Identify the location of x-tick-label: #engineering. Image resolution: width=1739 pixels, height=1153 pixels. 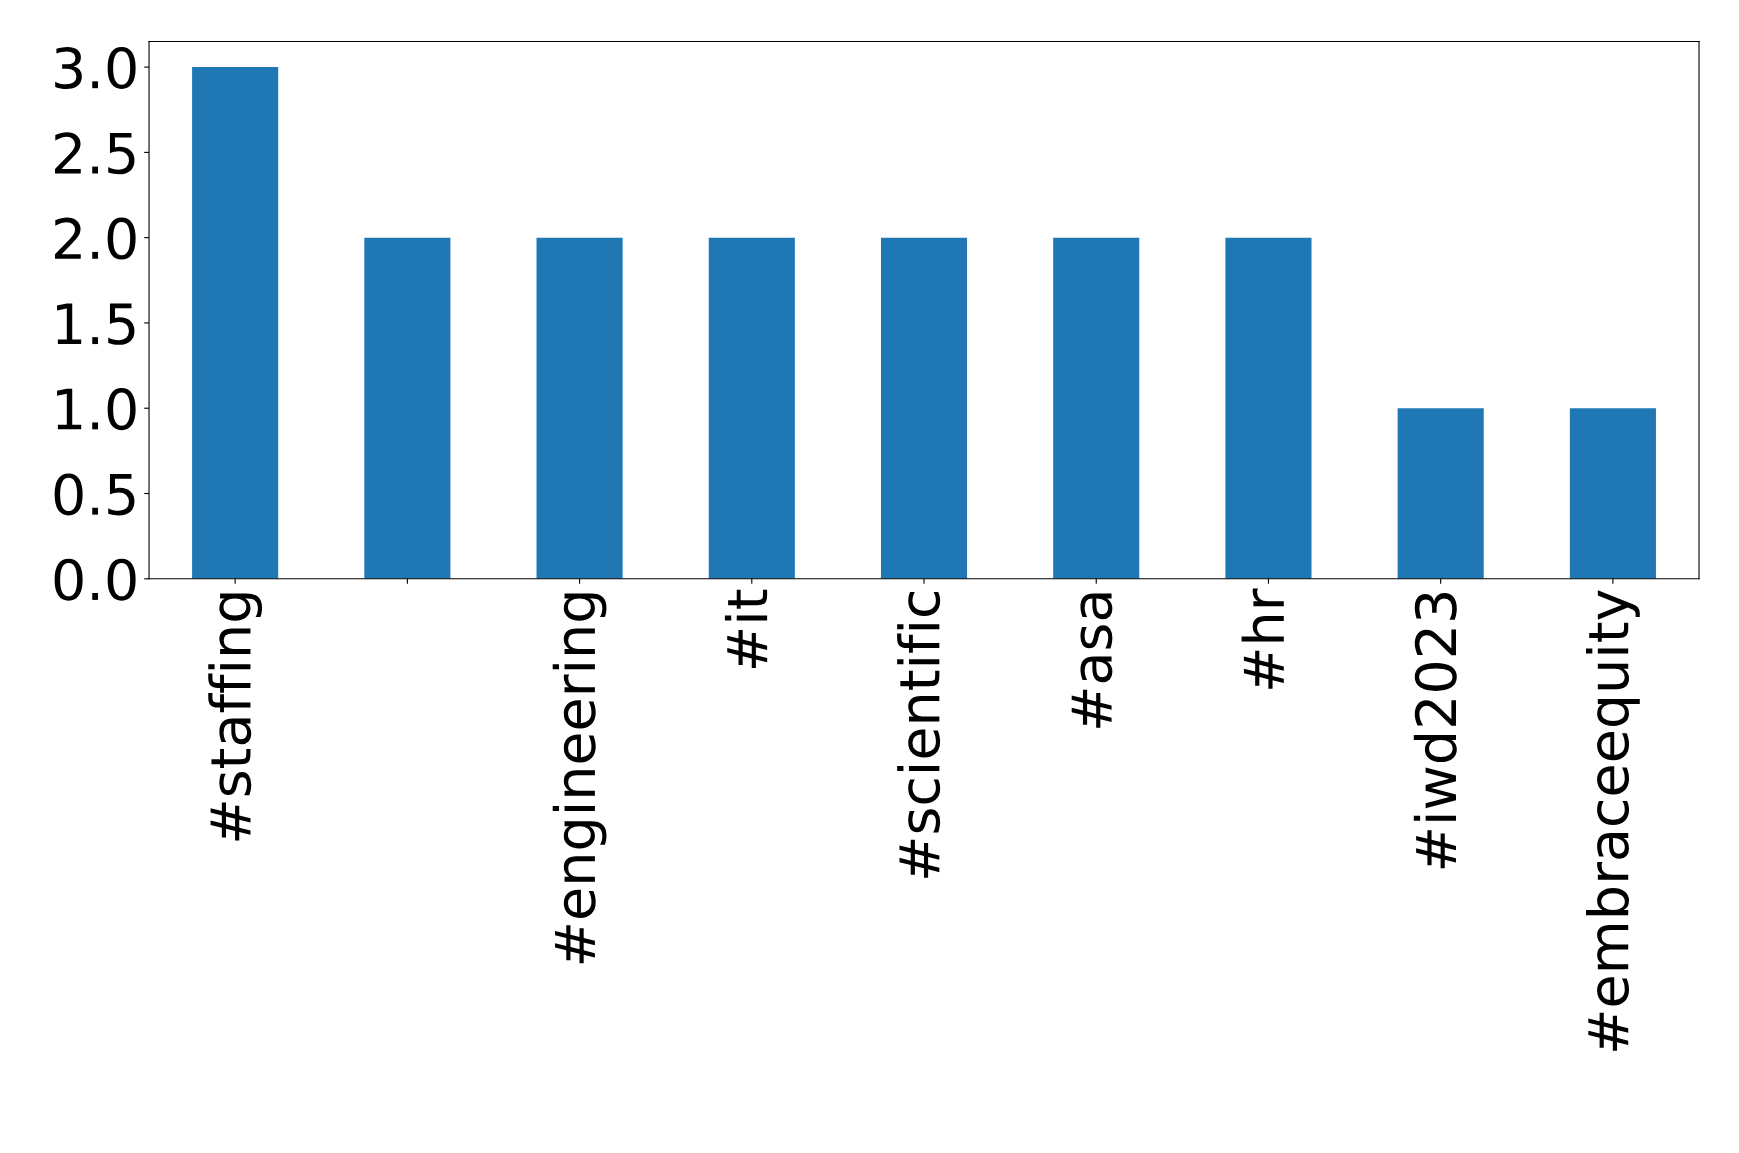
(579, 778).